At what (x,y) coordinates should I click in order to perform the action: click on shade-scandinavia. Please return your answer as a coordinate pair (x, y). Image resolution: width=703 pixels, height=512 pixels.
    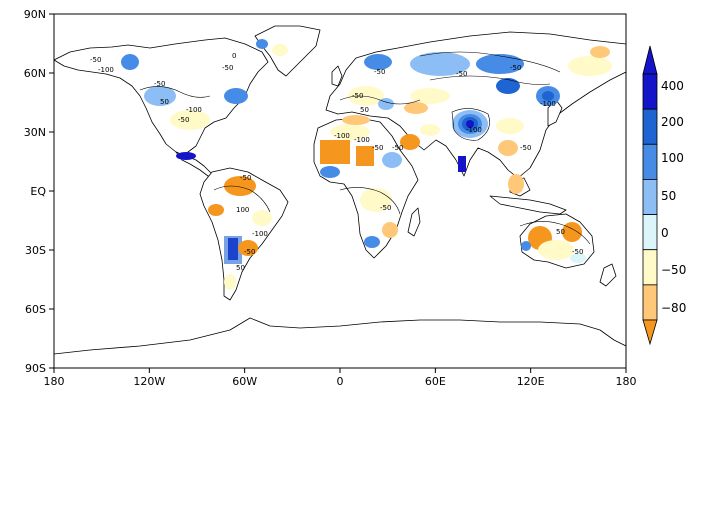
    Looking at the image, I should click on (378, 62).